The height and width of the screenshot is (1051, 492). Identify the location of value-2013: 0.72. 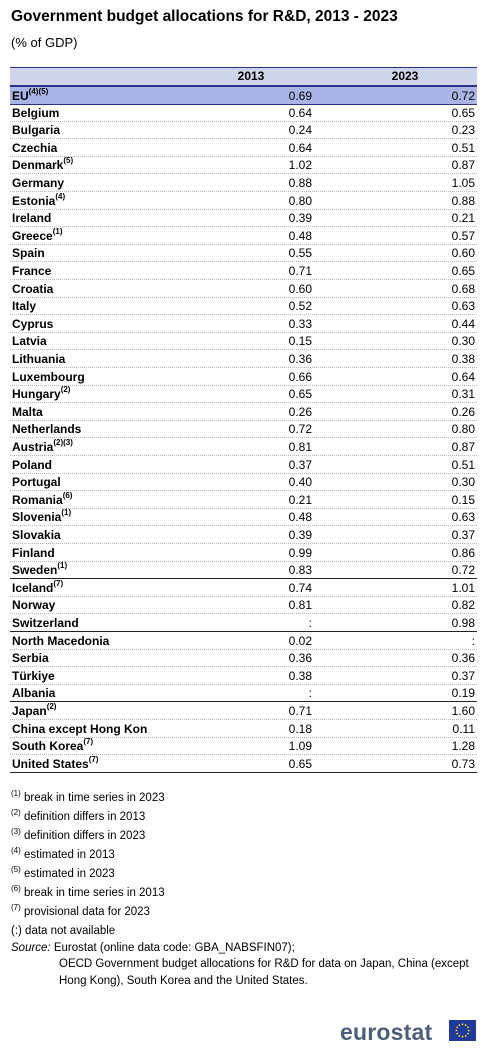
(300, 429).